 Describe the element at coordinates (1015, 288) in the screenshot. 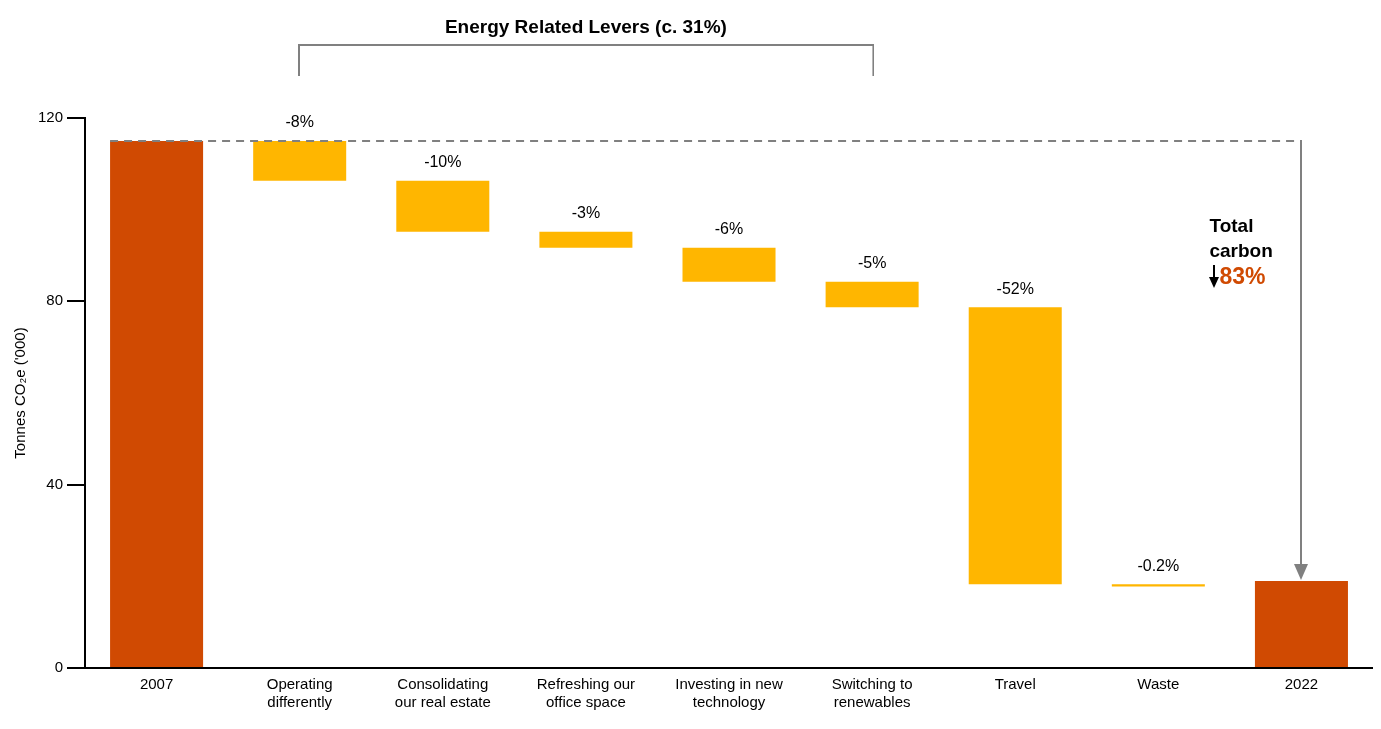

I see `annotation: -52%` at that location.